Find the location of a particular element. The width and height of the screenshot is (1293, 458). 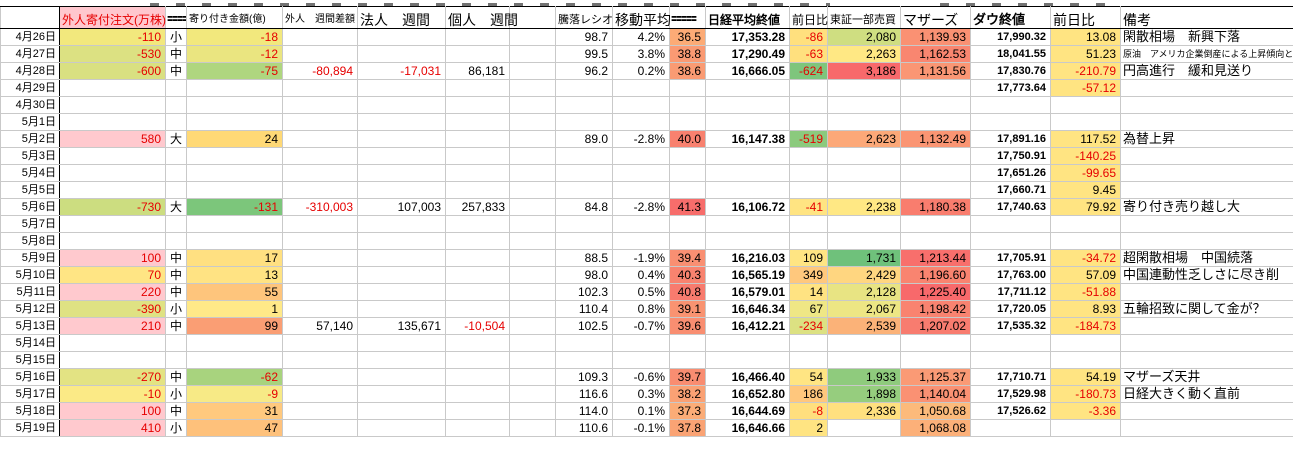

dw-cell: 17,526.62 is located at coordinates (1010, 411).